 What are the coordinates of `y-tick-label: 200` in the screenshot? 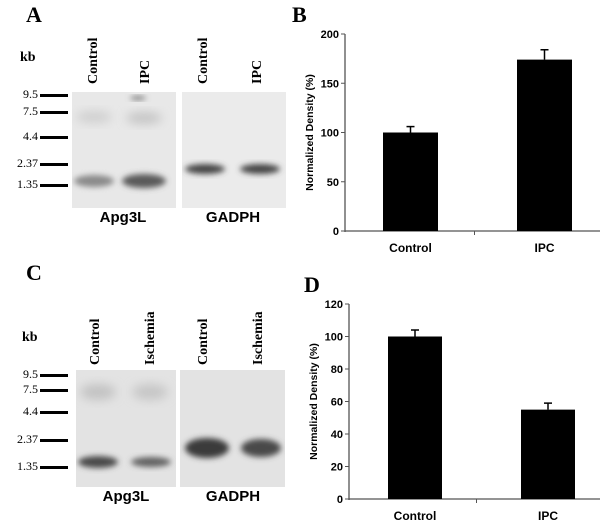 It's located at (330, 35).